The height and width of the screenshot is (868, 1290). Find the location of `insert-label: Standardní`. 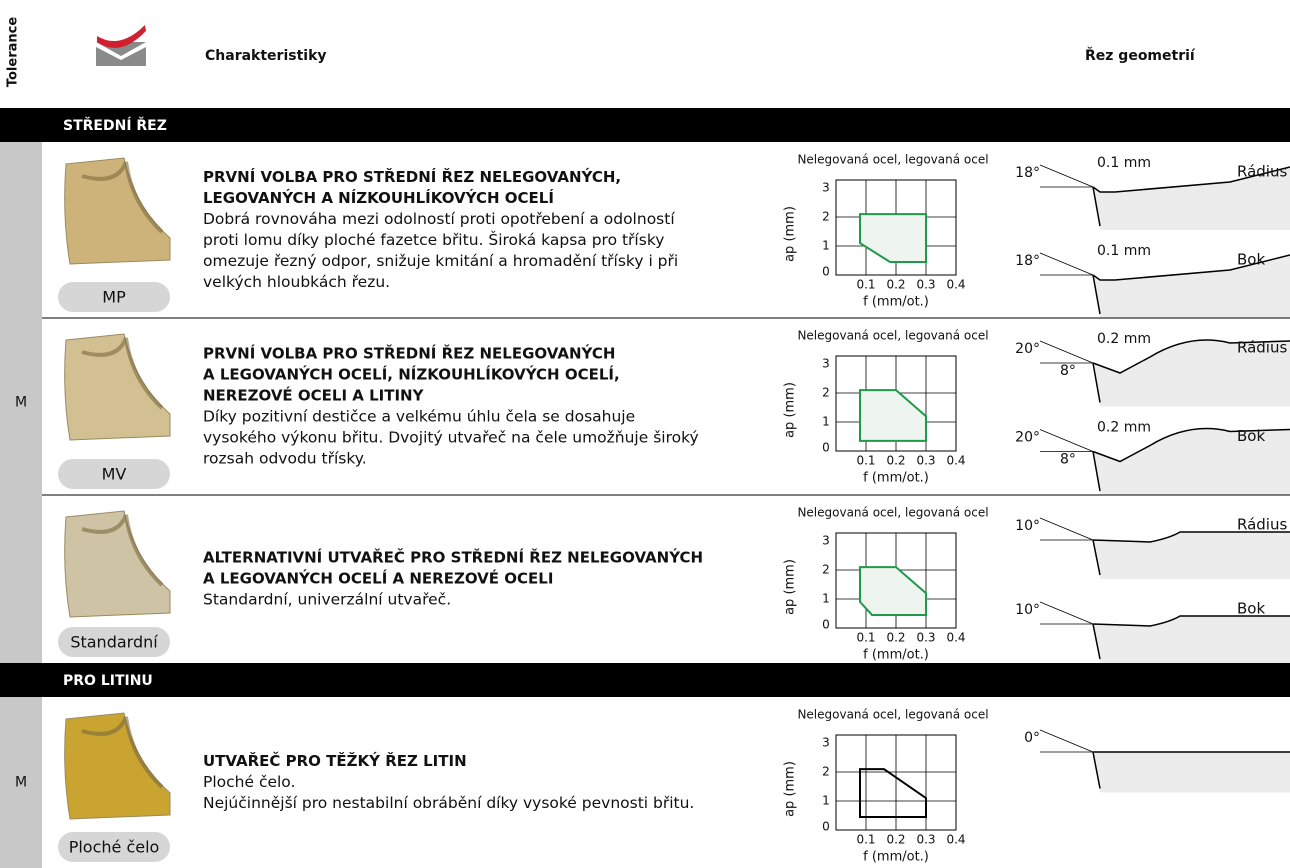

insert-label: Standardní is located at coordinates (114, 642).